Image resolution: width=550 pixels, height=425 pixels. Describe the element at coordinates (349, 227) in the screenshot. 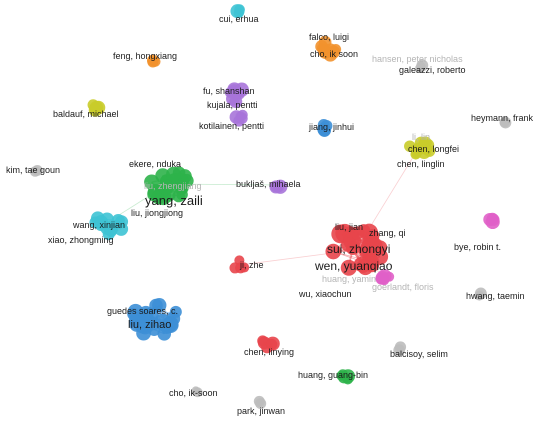

I see `author-label: liu, jian` at that location.